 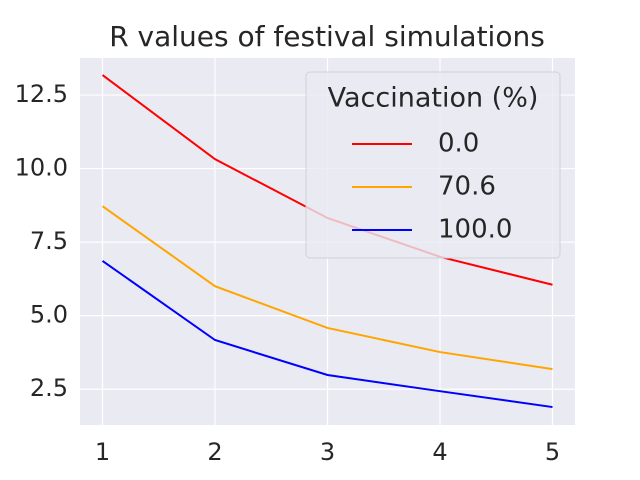 What do you see at coordinates (327, 452) in the screenshot?
I see `x-tick-label: 3` at bounding box center [327, 452].